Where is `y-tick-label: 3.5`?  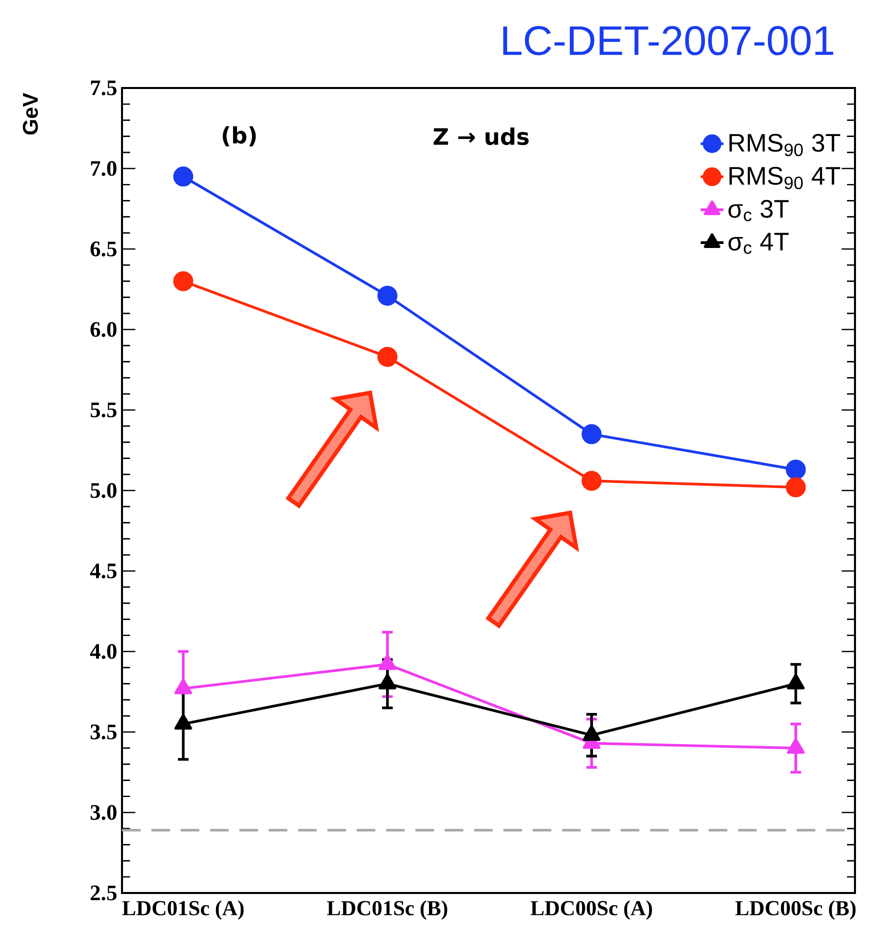
y-tick-label: 3.5 is located at coordinates (103, 732).